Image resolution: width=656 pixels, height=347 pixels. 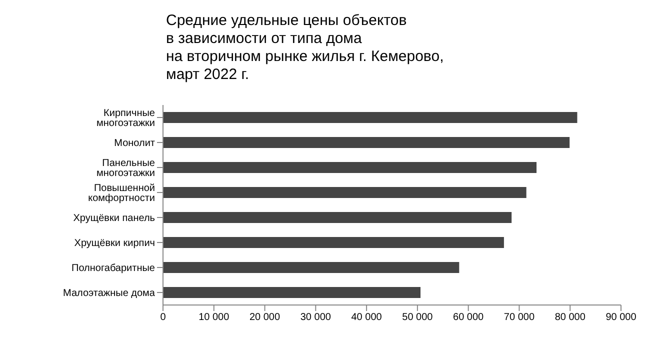 I want to click on x-tick-label: 70 000, so click(x=519, y=318).